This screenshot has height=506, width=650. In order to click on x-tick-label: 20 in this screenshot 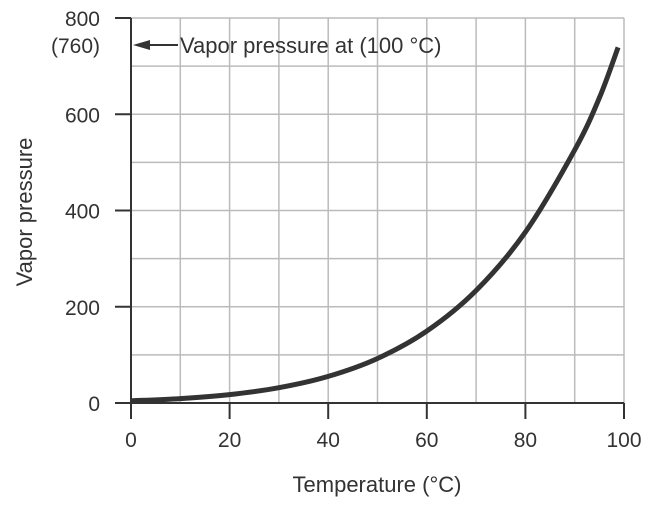, I will do `click(229, 440)`.